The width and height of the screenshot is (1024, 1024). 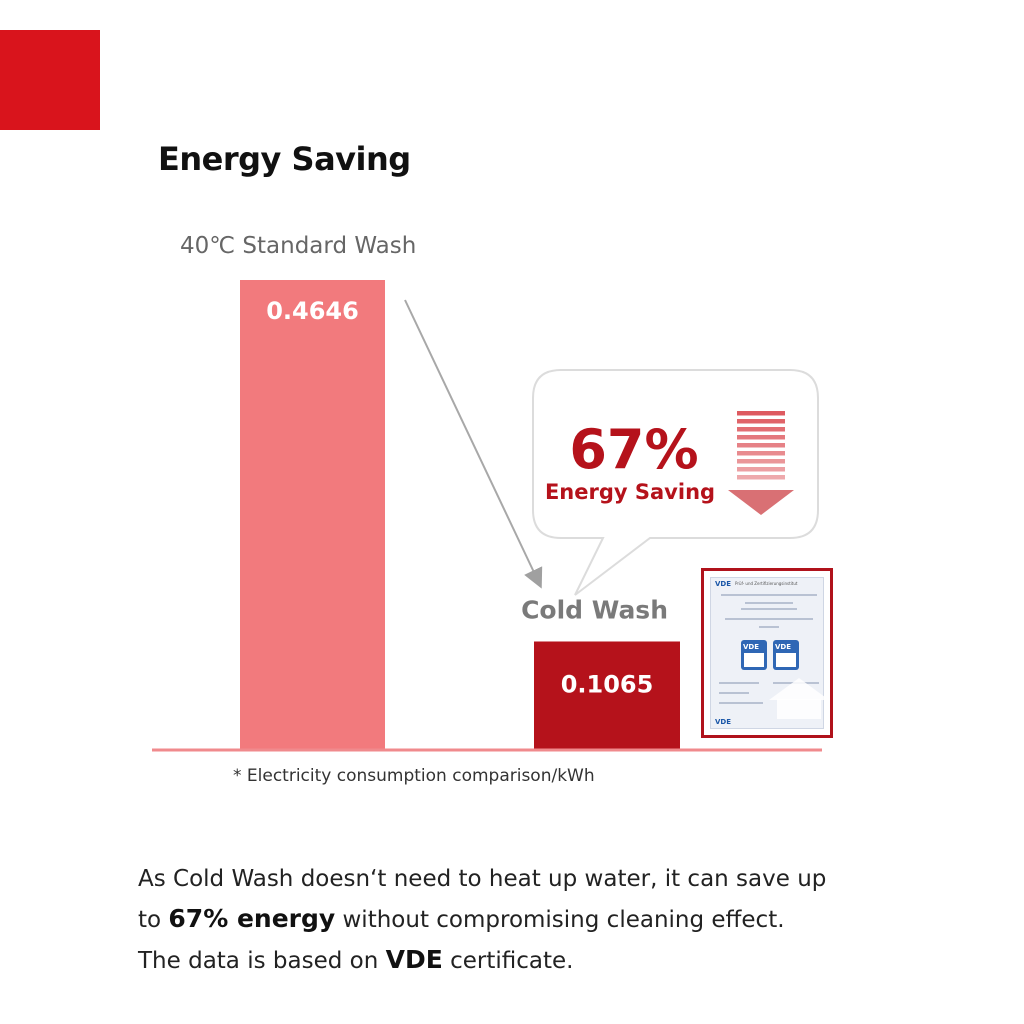 What do you see at coordinates (312, 311) in the screenshot?
I see `bar-value-label: 0.4646` at bounding box center [312, 311].